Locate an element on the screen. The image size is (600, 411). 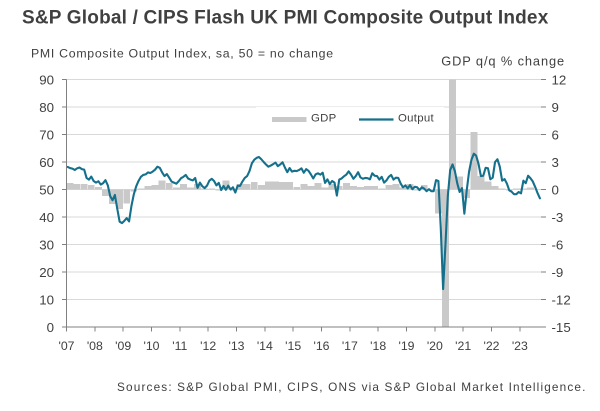
svg-text: 40 is located at coordinates (46, 217).